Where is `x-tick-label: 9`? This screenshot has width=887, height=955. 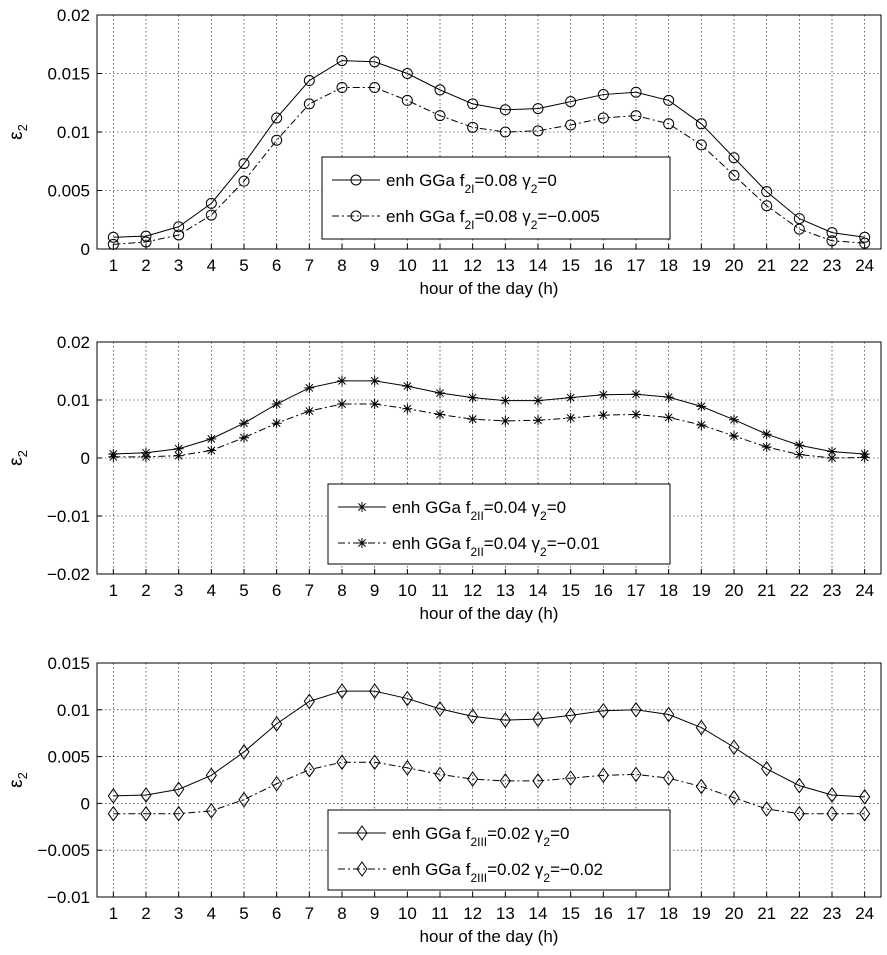
x-tick-label: 9 is located at coordinates (374, 265).